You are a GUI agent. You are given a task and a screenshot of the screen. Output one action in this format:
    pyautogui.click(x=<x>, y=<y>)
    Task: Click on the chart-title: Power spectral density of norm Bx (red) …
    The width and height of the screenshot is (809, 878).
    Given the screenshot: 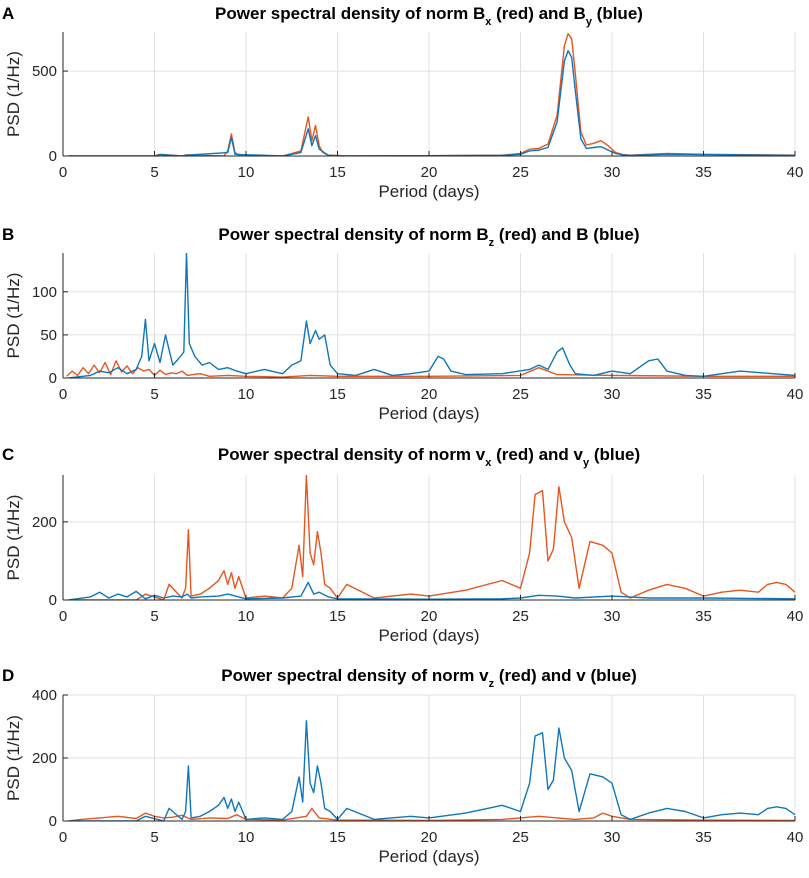 What is the action you would take?
    pyautogui.click(x=429, y=16)
    